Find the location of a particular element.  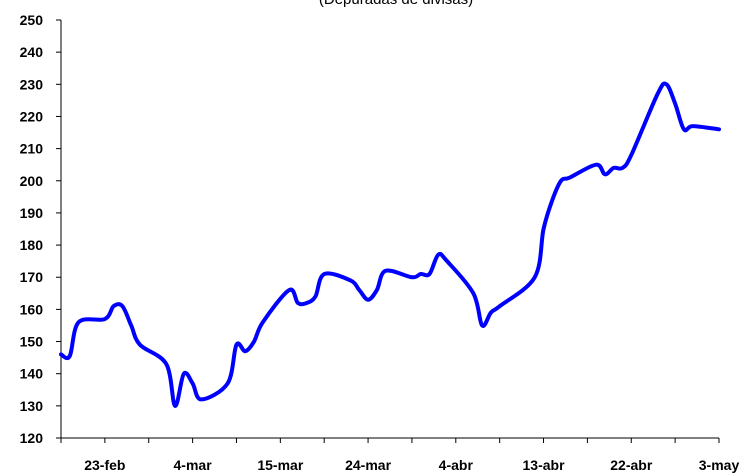

y-tick-label: 140 is located at coordinates (32, 374).